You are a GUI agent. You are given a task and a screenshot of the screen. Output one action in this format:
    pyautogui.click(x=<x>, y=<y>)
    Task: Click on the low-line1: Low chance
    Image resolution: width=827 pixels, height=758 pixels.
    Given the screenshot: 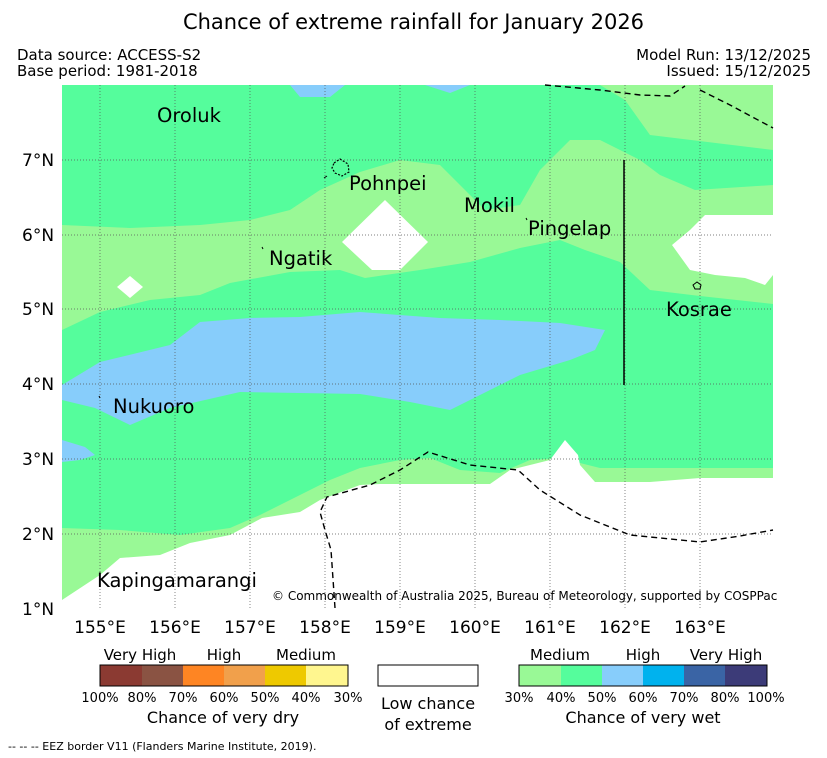 What is the action you would take?
    pyautogui.click(x=428, y=703)
    